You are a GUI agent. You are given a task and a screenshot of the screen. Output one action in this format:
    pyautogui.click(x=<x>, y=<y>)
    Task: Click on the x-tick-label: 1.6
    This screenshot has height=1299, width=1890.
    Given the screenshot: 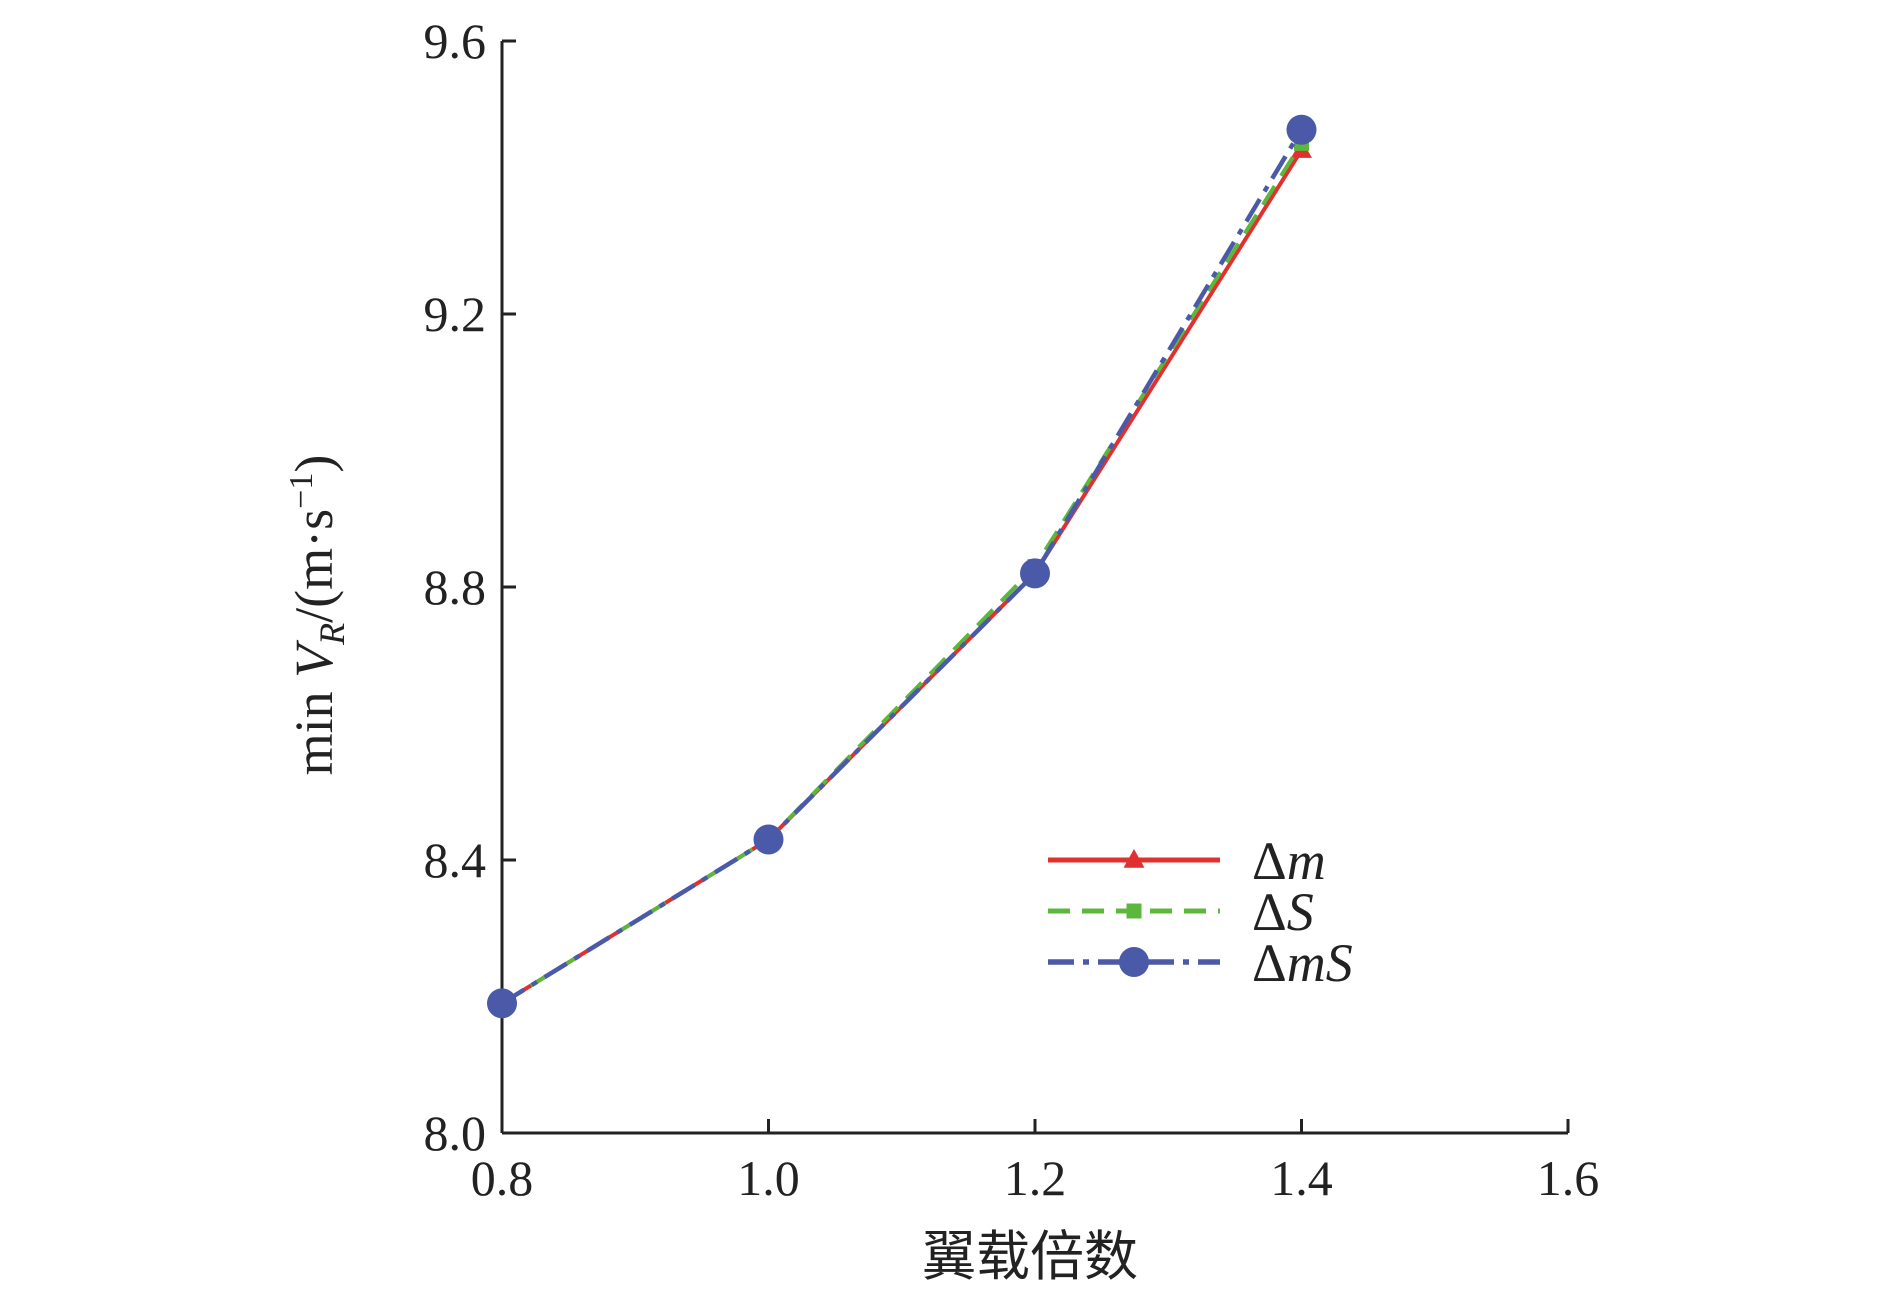 What is the action you would take?
    pyautogui.click(x=1568, y=1178)
    